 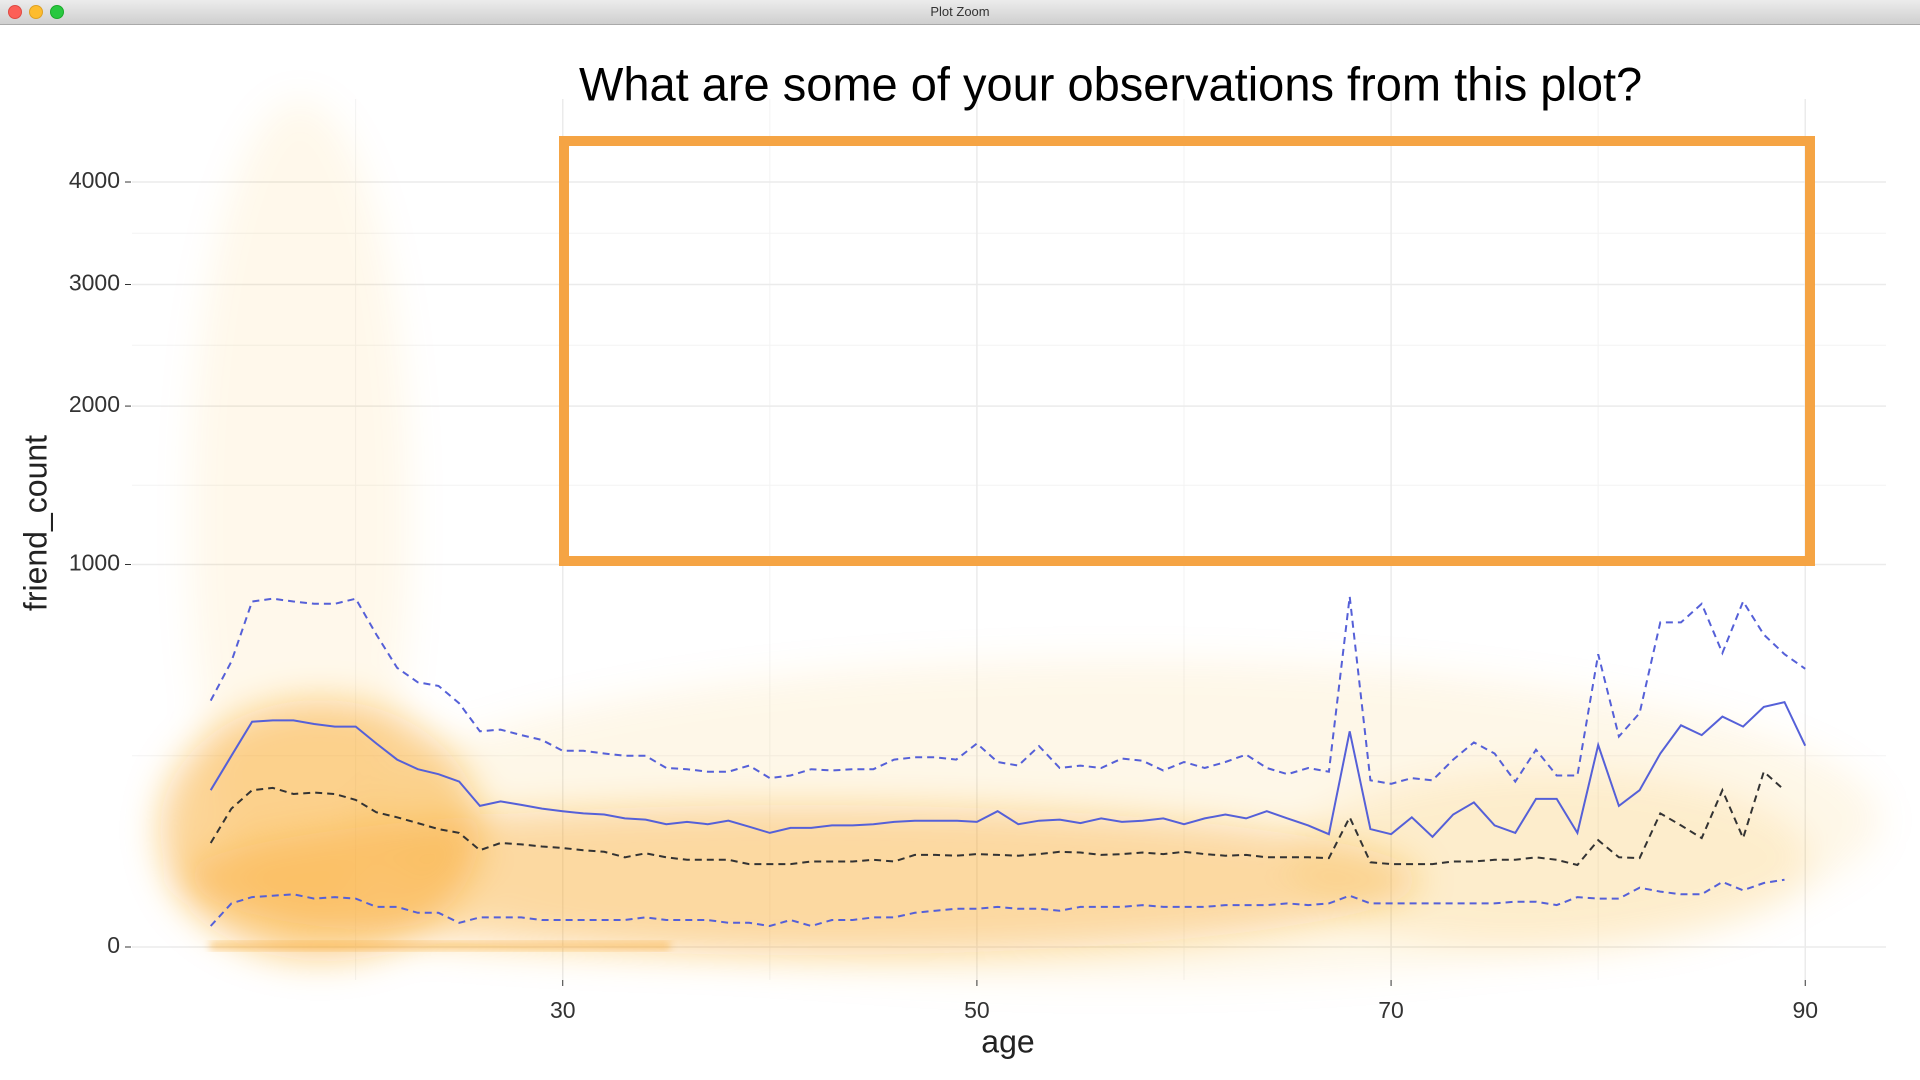 What do you see at coordinates (15, 12) in the screenshot?
I see `close-button` at bounding box center [15, 12].